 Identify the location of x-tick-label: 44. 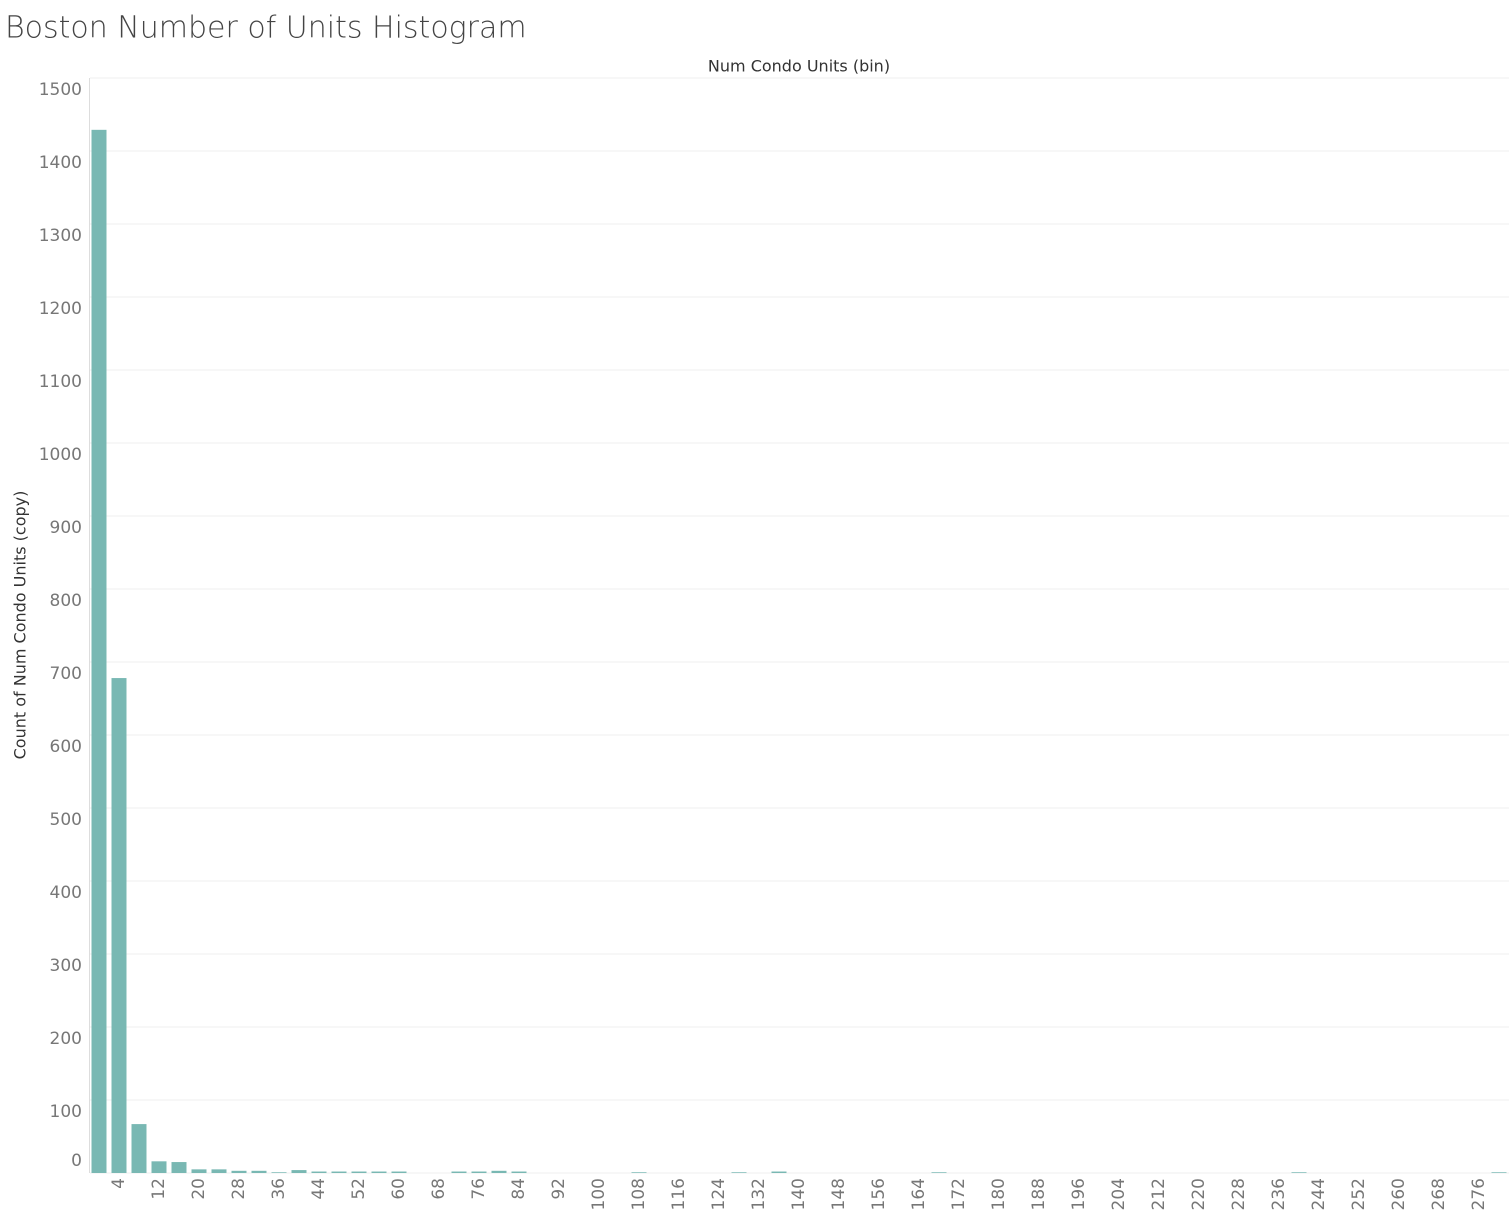
(319, 1189).